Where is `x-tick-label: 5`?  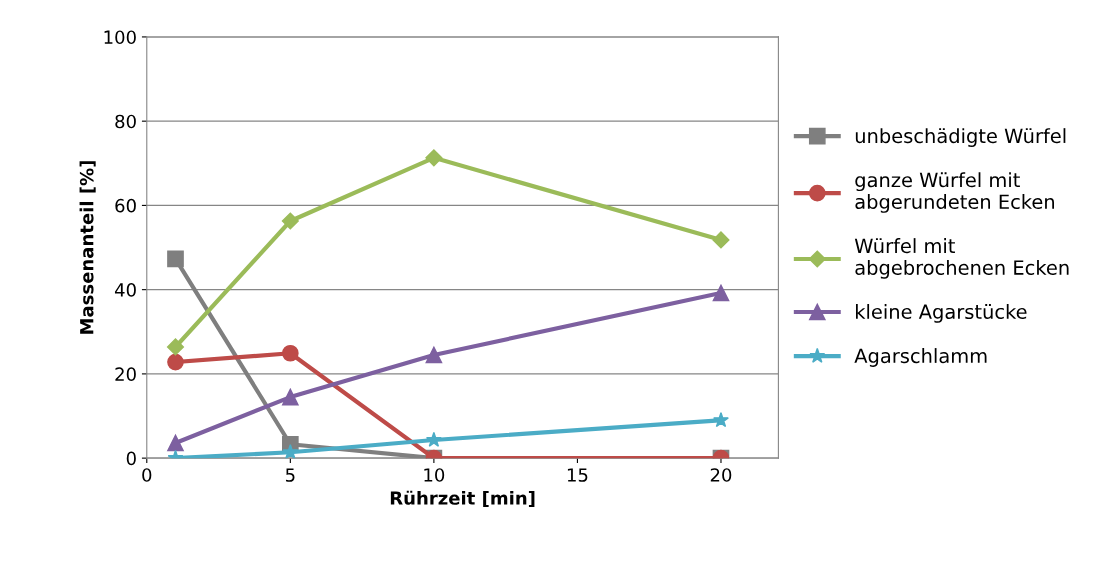 x-tick-label: 5 is located at coordinates (290, 475).